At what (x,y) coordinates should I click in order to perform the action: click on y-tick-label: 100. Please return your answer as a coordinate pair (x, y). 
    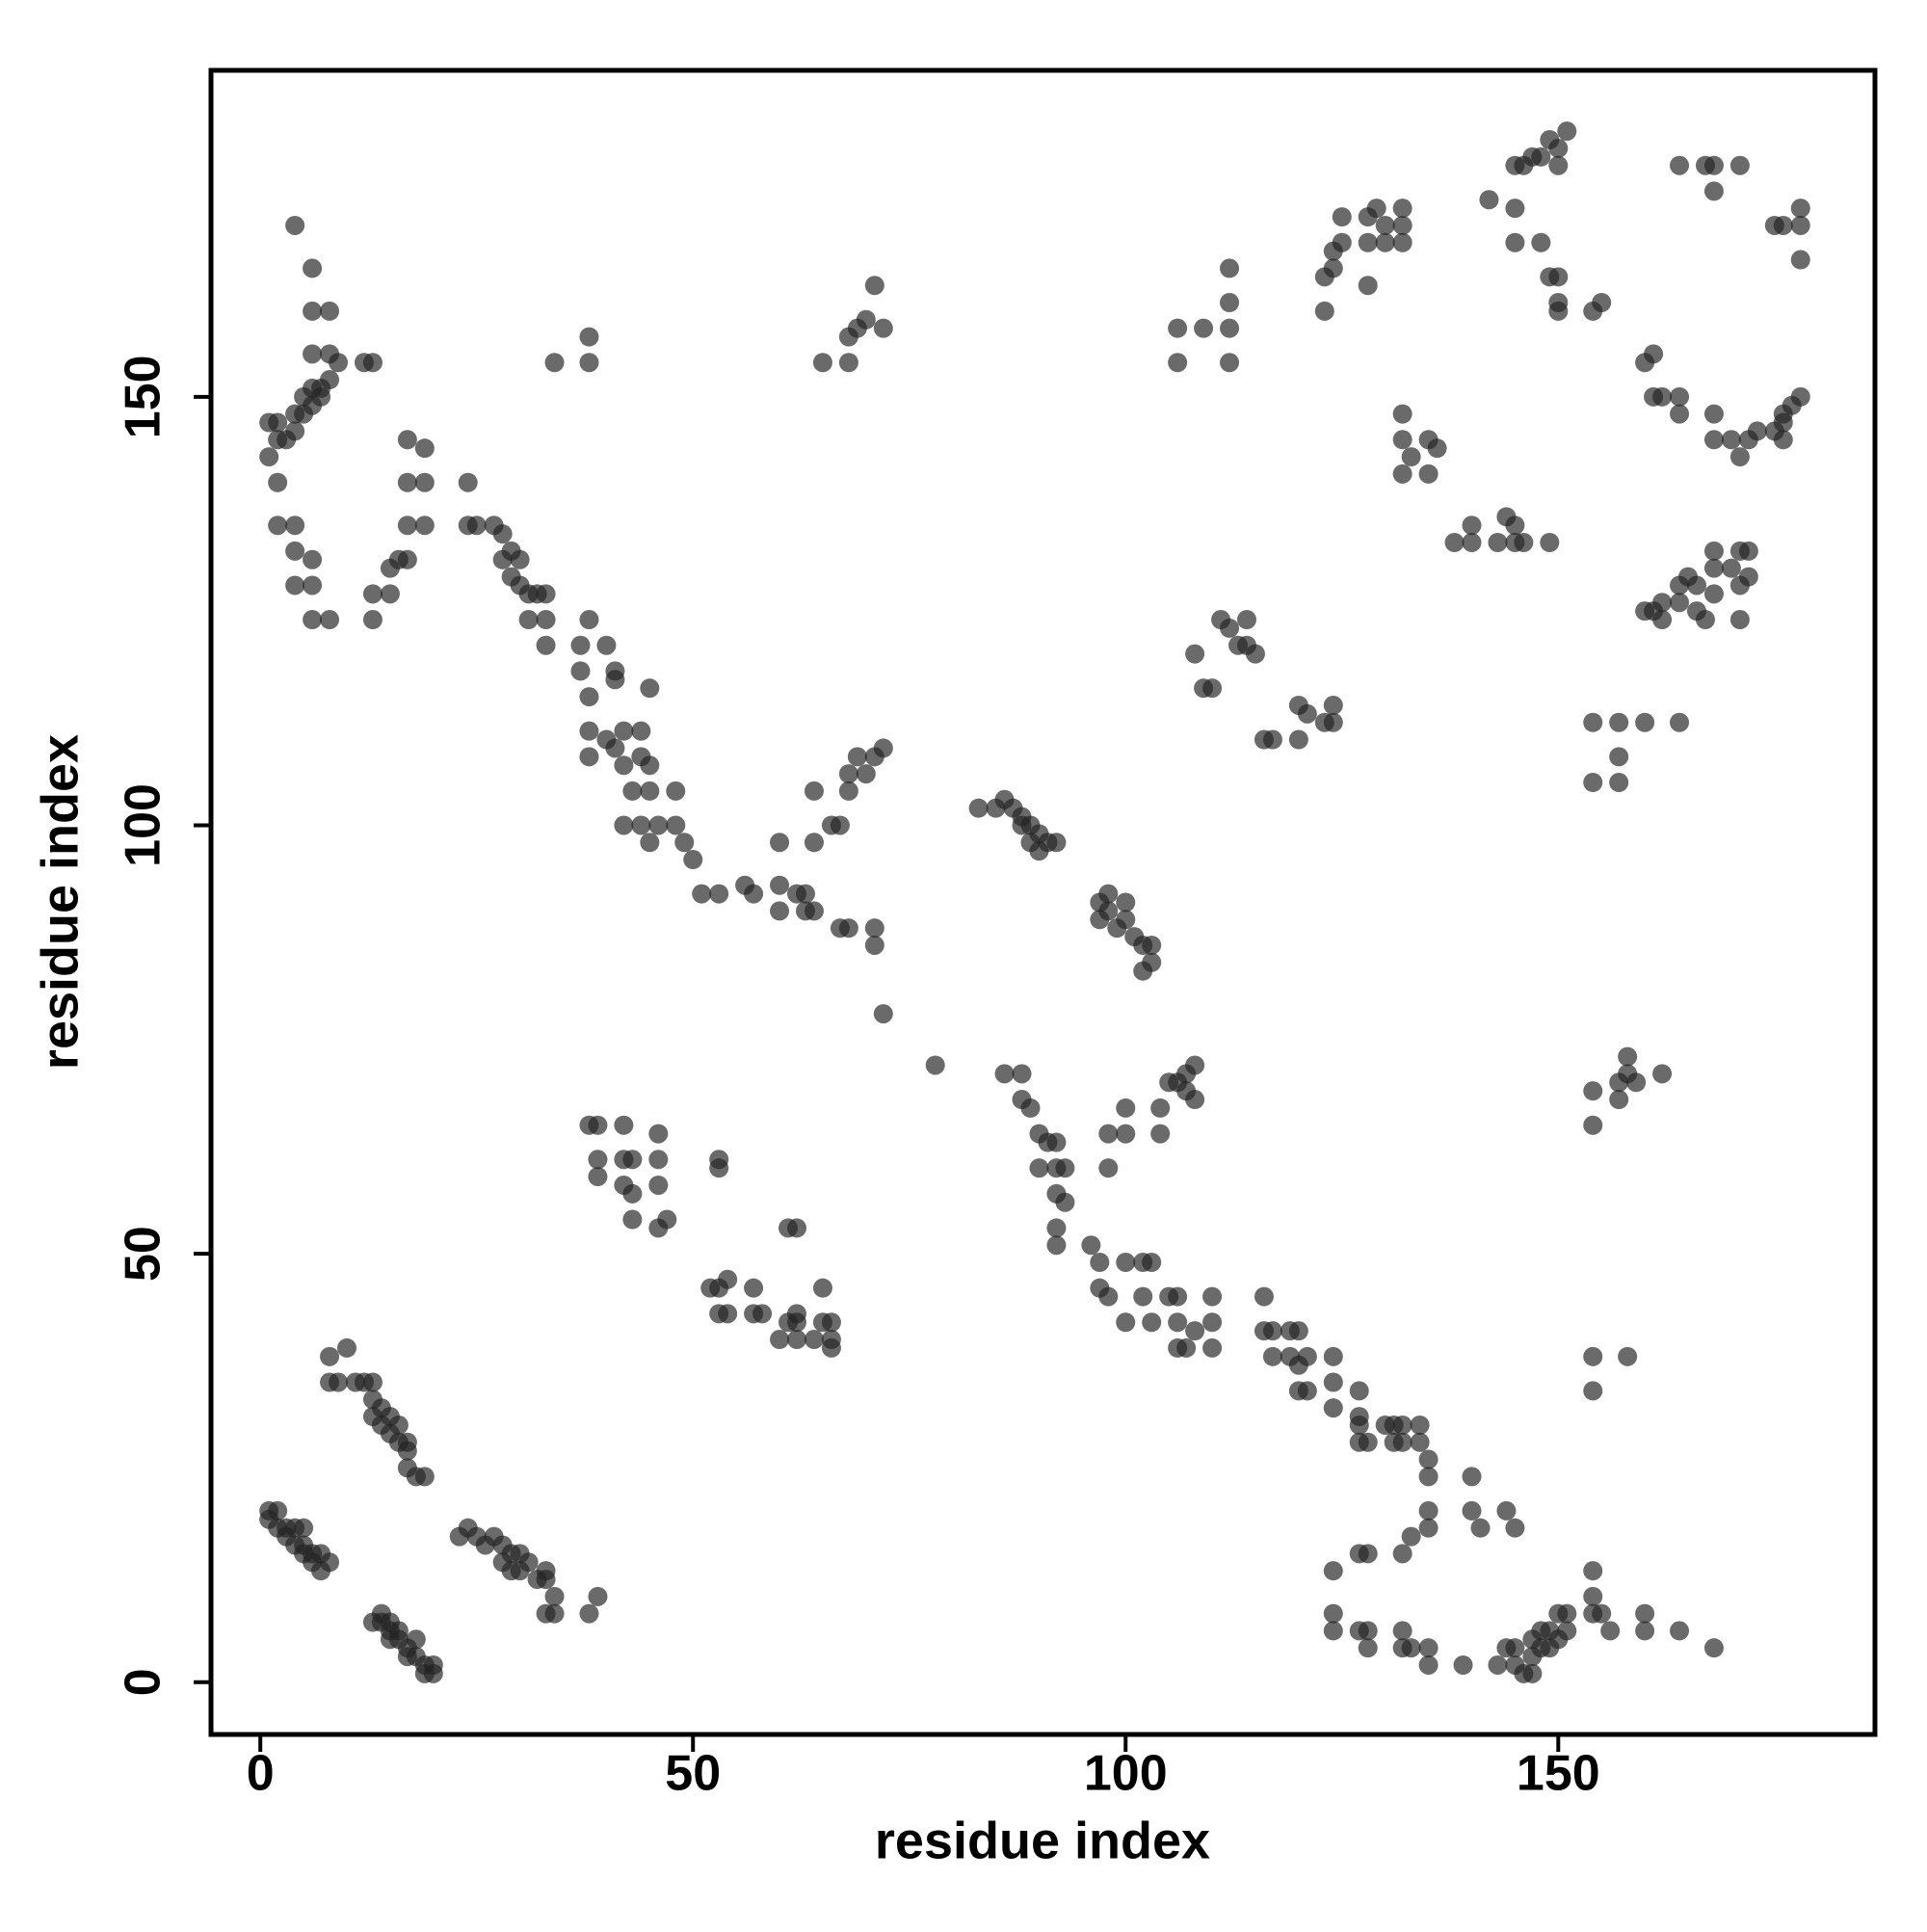
    Looking at the image, I should click on (144, 825).